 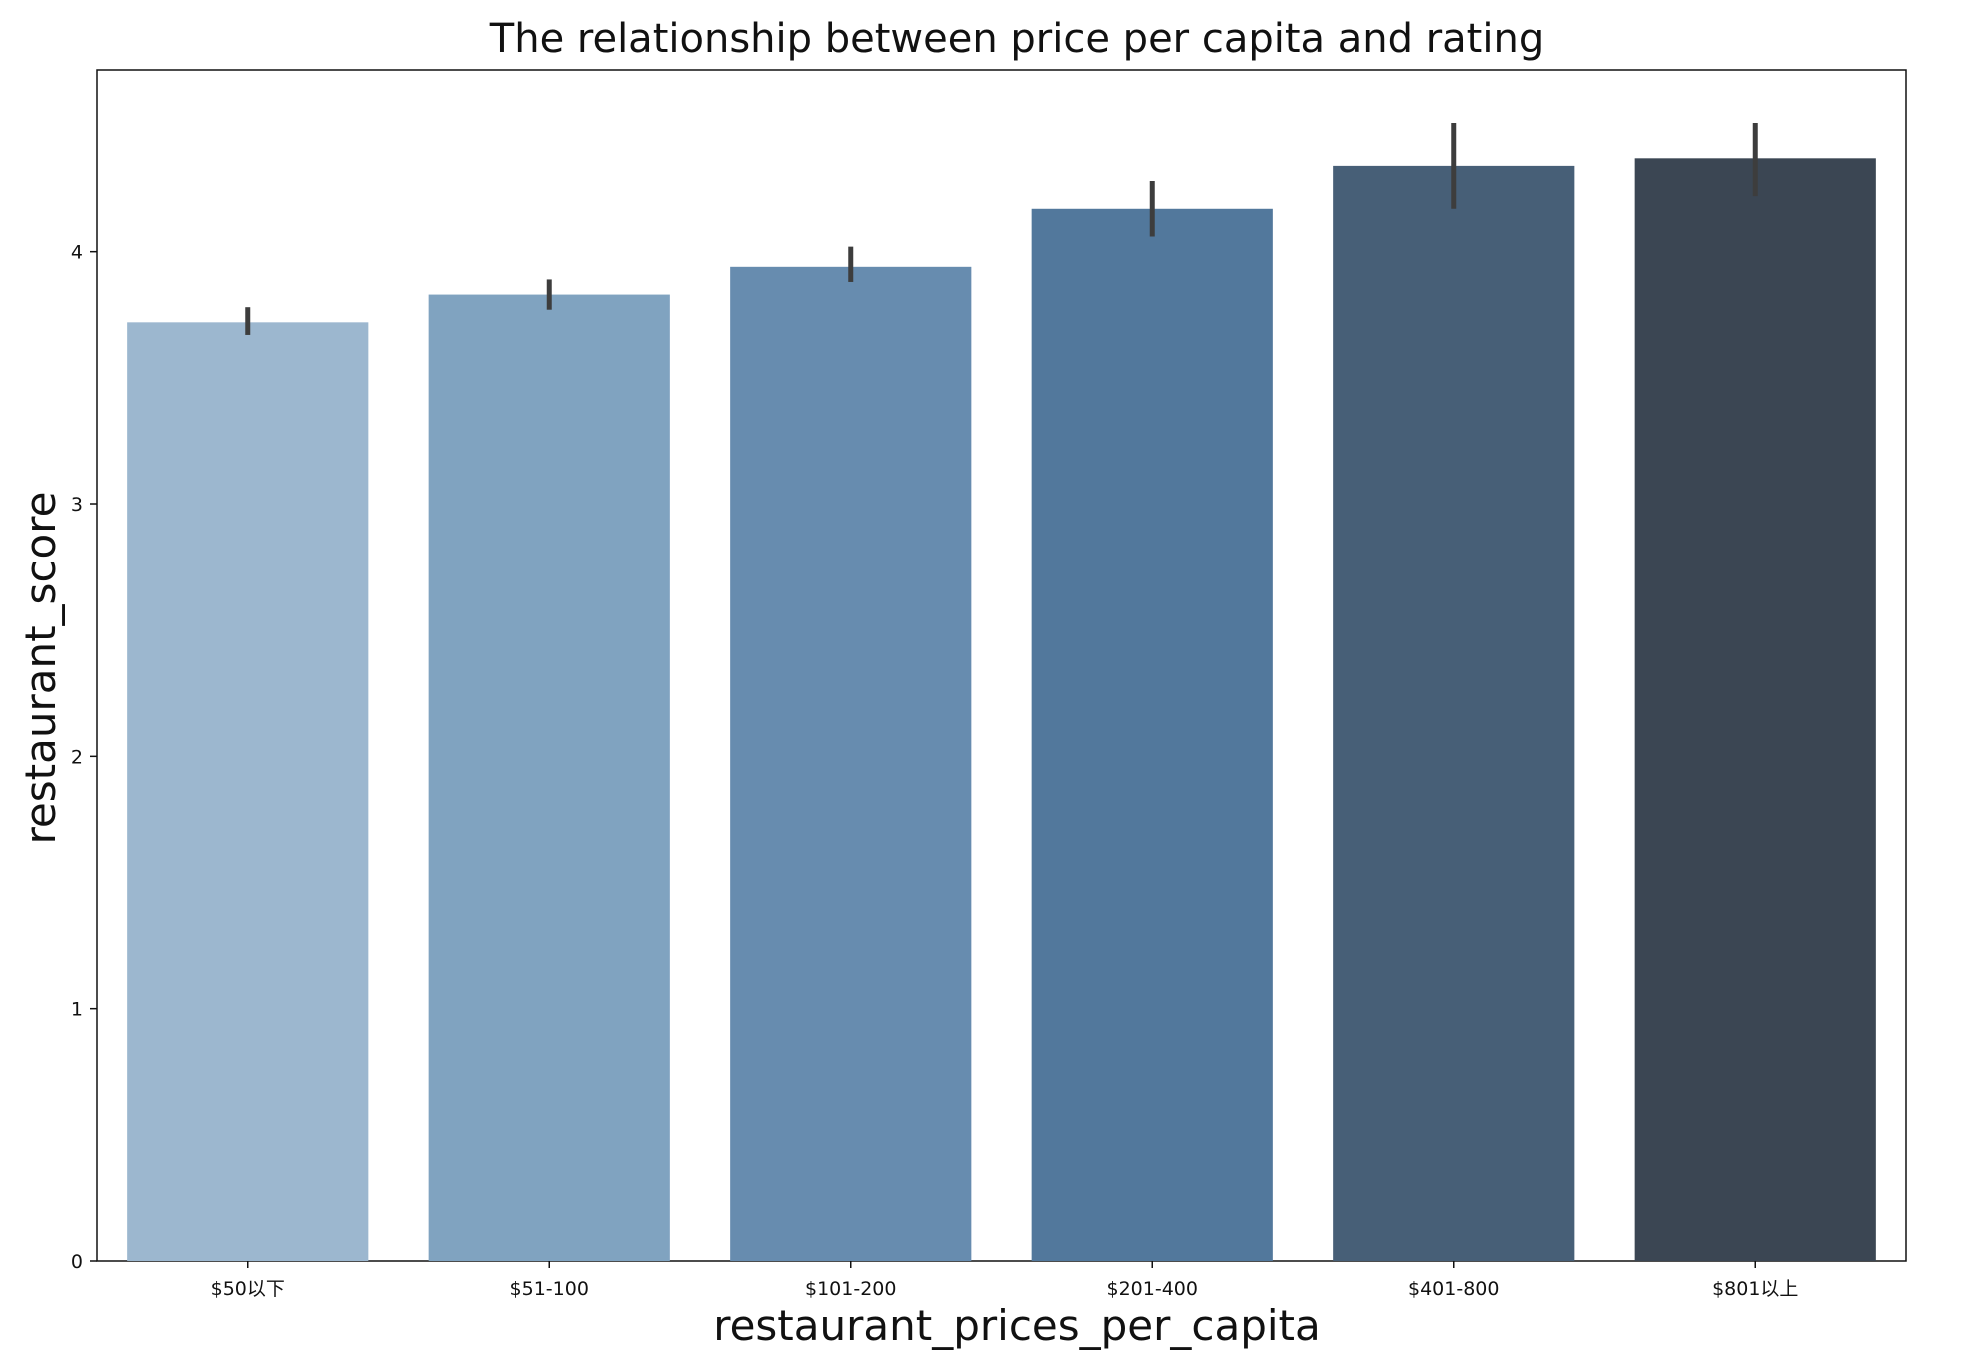 I want to click on x-tick-label: $801以上, so click(x=1755, y=1289).